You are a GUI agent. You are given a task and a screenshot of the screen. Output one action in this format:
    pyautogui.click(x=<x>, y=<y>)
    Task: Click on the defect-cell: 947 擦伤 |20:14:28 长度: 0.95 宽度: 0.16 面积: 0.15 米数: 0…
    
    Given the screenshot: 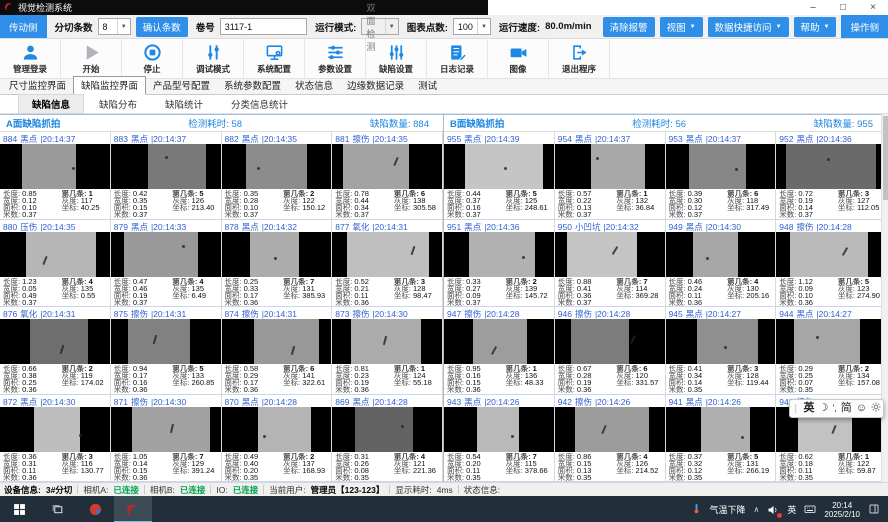 What is the action you would take?
    pyautogui.click(x=499, y=351)
    